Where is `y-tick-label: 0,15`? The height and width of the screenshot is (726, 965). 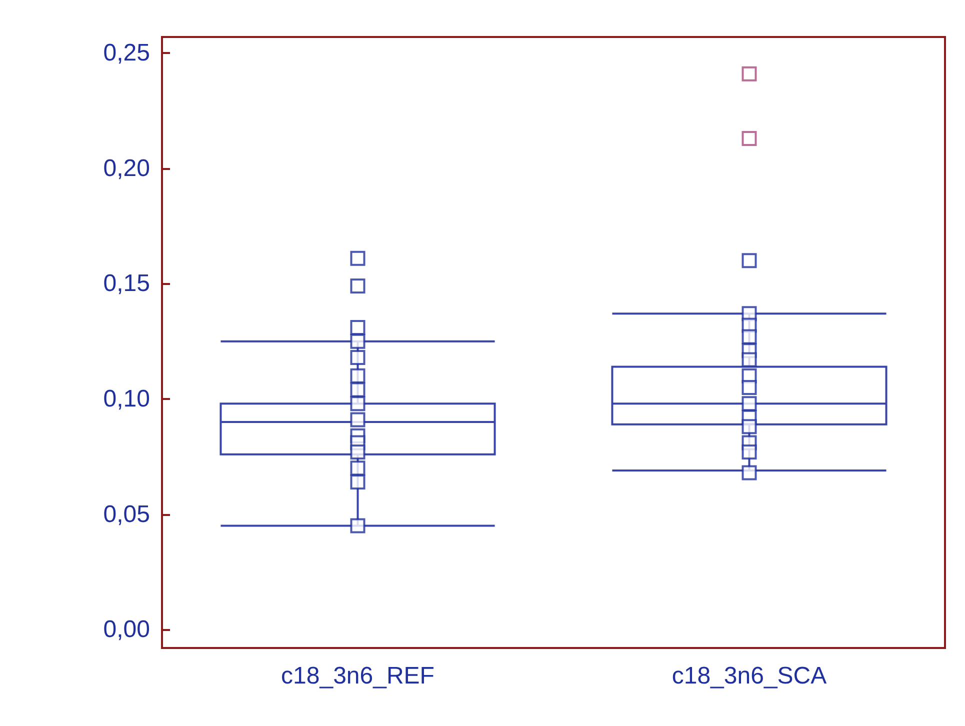
y-tick-label: 0,15 is located at coordinates (126, 284).